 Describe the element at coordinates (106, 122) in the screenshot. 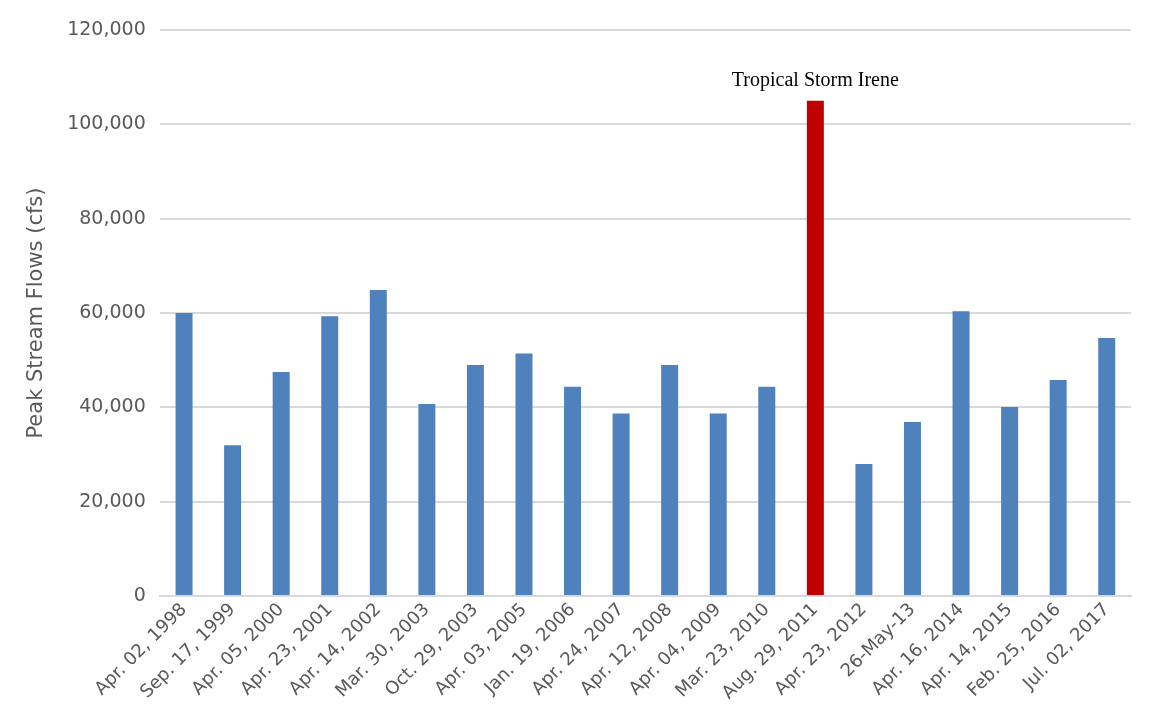

I see `y-tick-label: 100,000` at that location.